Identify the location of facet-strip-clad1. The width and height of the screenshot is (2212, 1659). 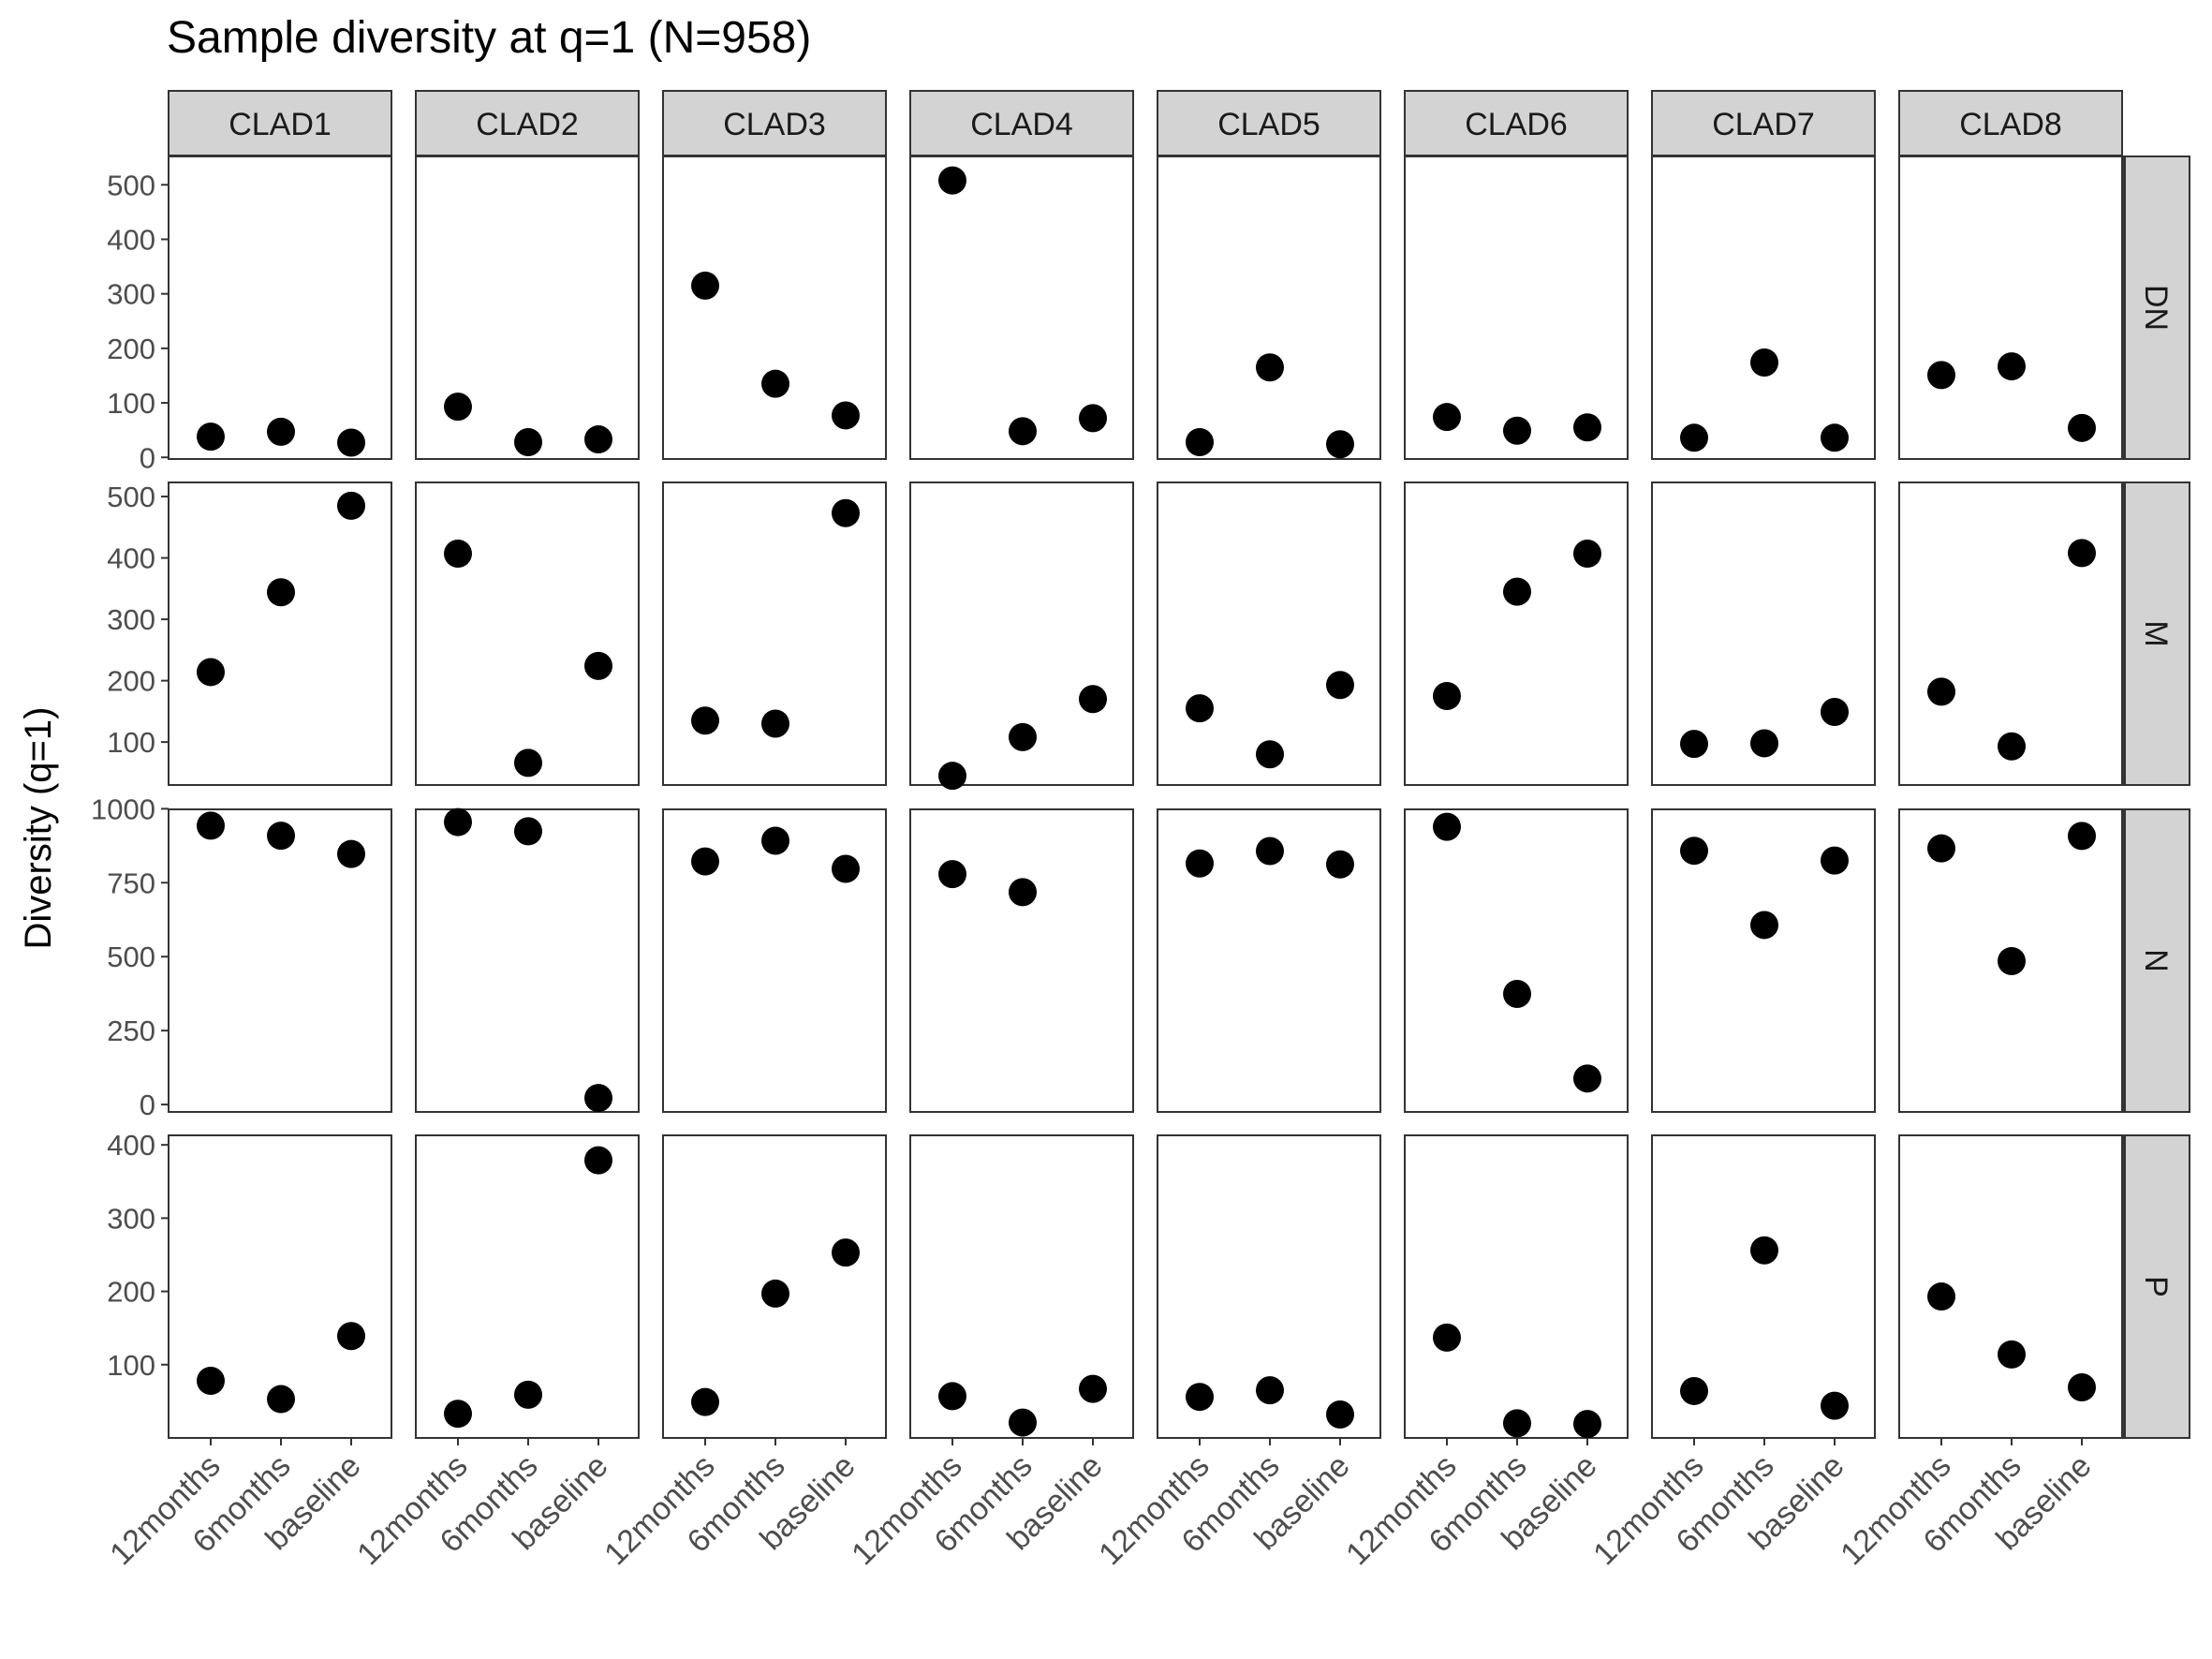
(280, 124).